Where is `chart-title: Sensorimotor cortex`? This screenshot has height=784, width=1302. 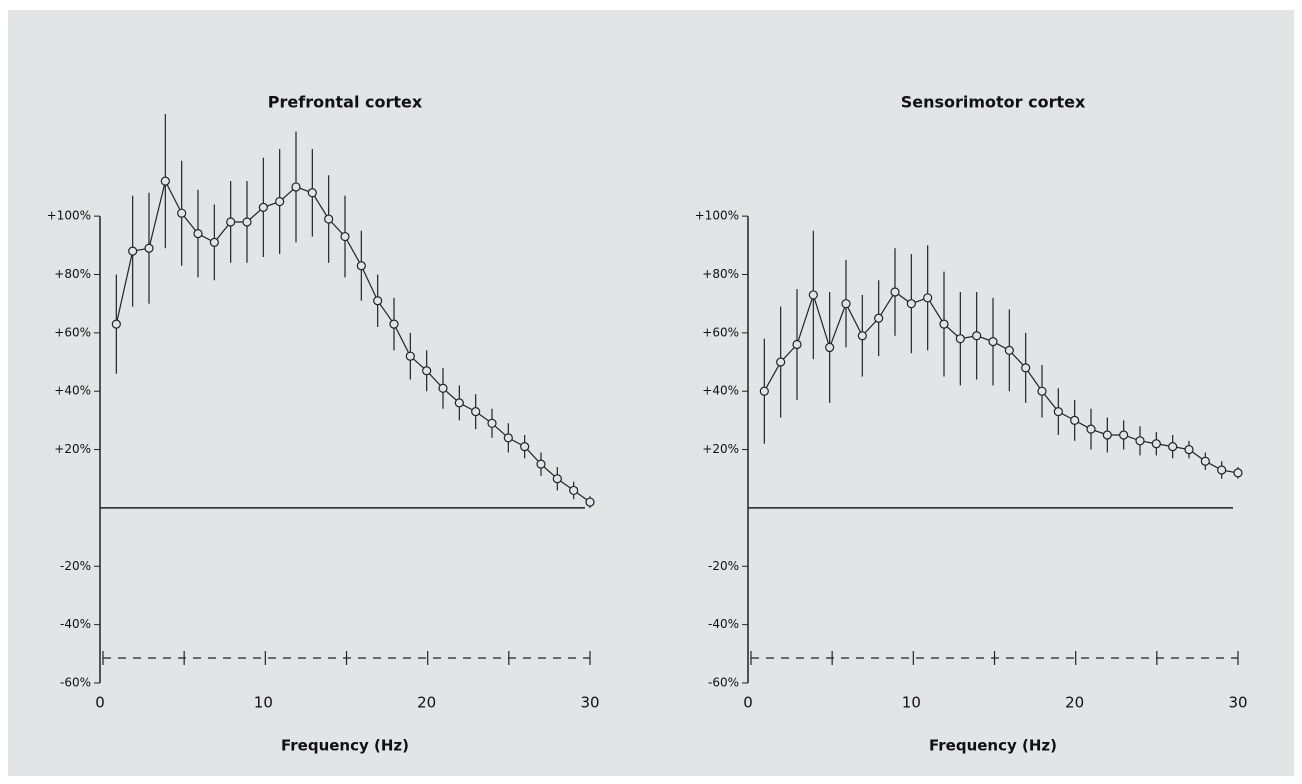
chart-title: Sensorimotor cortex is located at coordinates (993, 102).